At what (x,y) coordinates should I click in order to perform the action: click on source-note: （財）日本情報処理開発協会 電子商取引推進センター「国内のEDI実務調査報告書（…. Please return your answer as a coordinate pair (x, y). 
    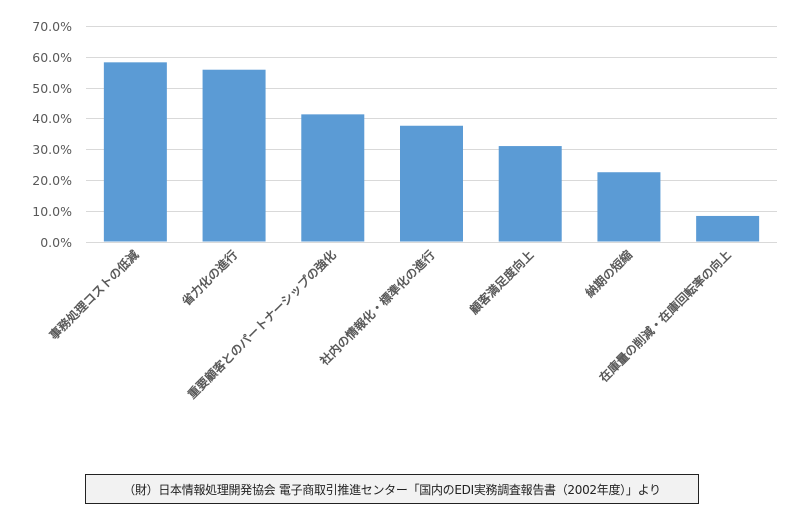
    Looking at the image, I should click on (392, 489).